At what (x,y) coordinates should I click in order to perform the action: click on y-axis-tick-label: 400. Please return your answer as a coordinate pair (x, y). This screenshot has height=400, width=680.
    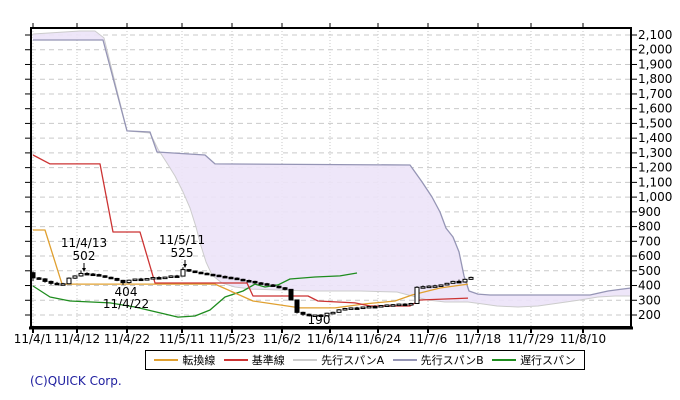
    Looking at the image, I should click on (649, 286).